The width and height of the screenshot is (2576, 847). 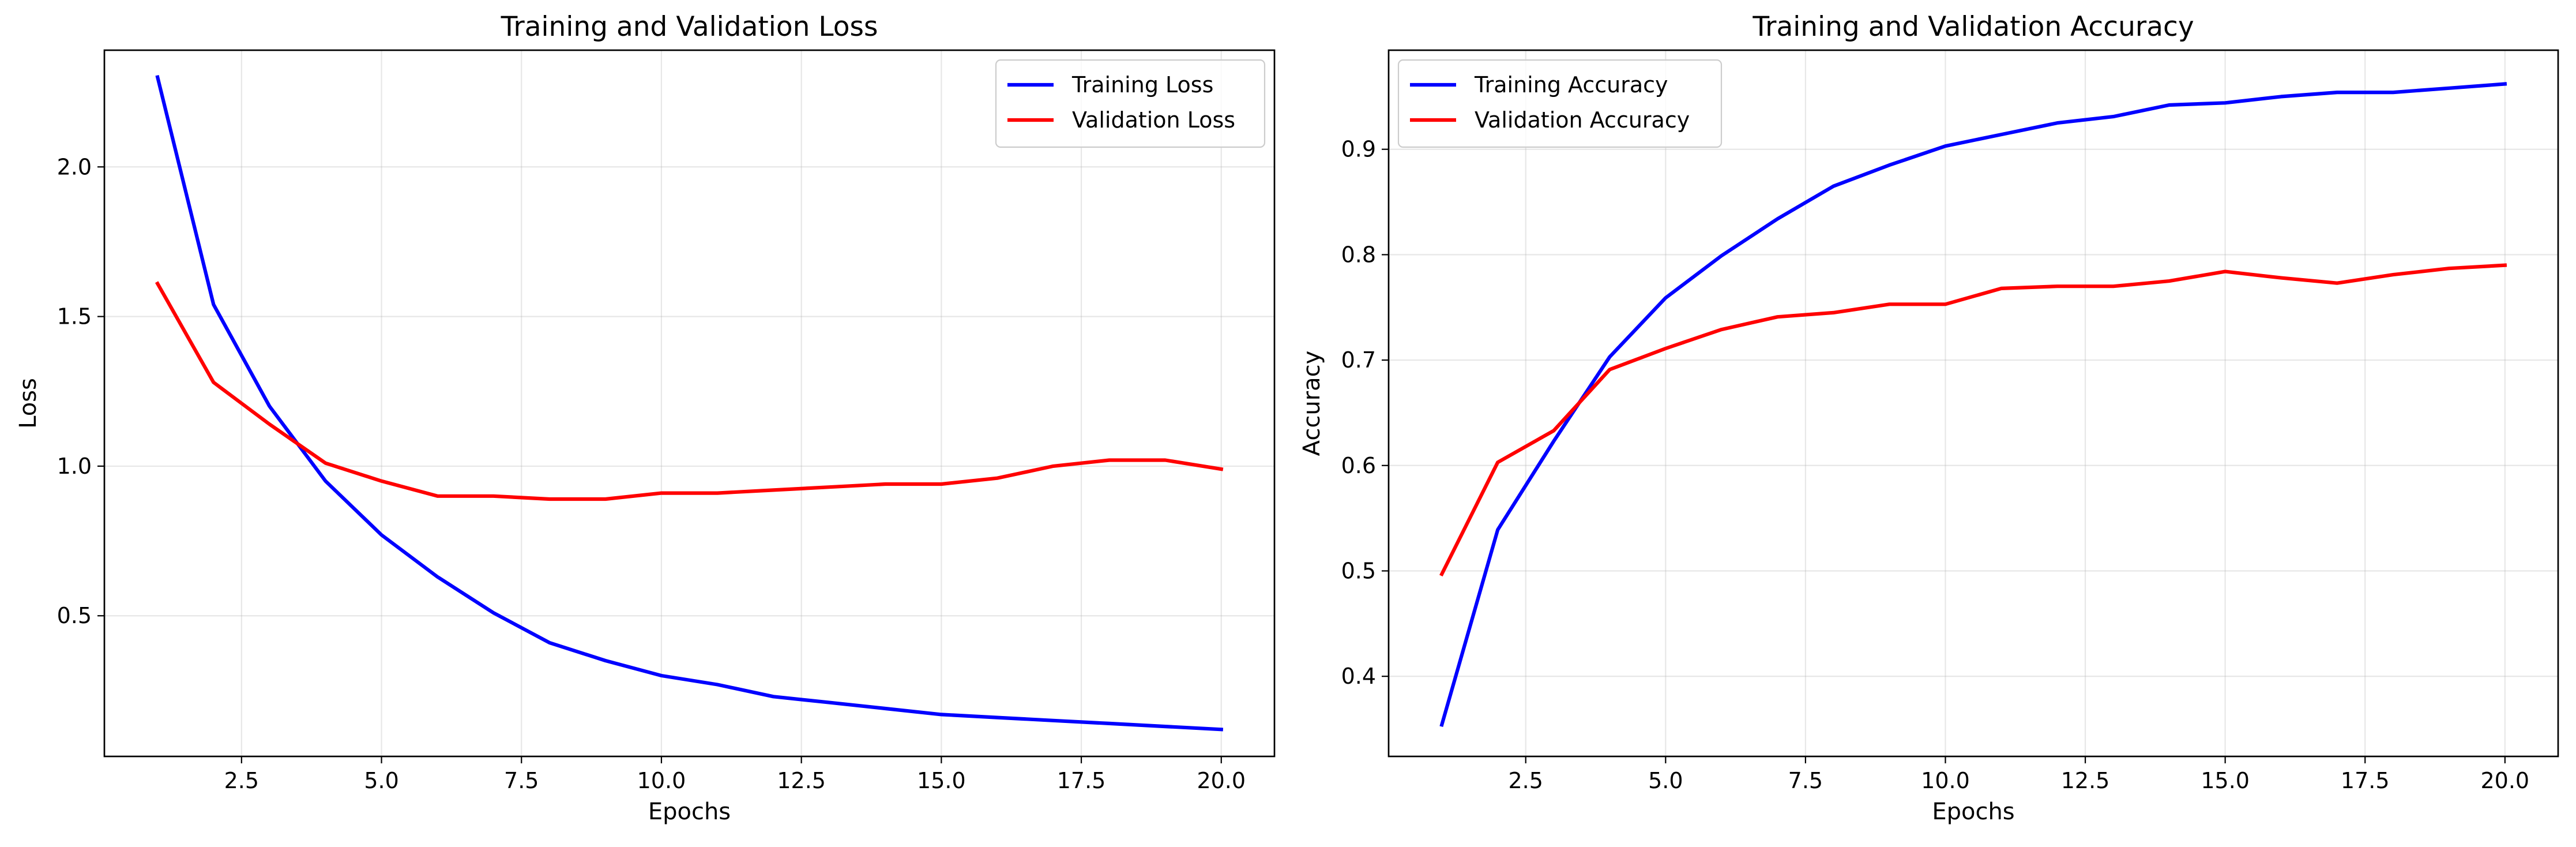 I want to click on y-axis-label: Accuracy, so click(x=1312, y=403).